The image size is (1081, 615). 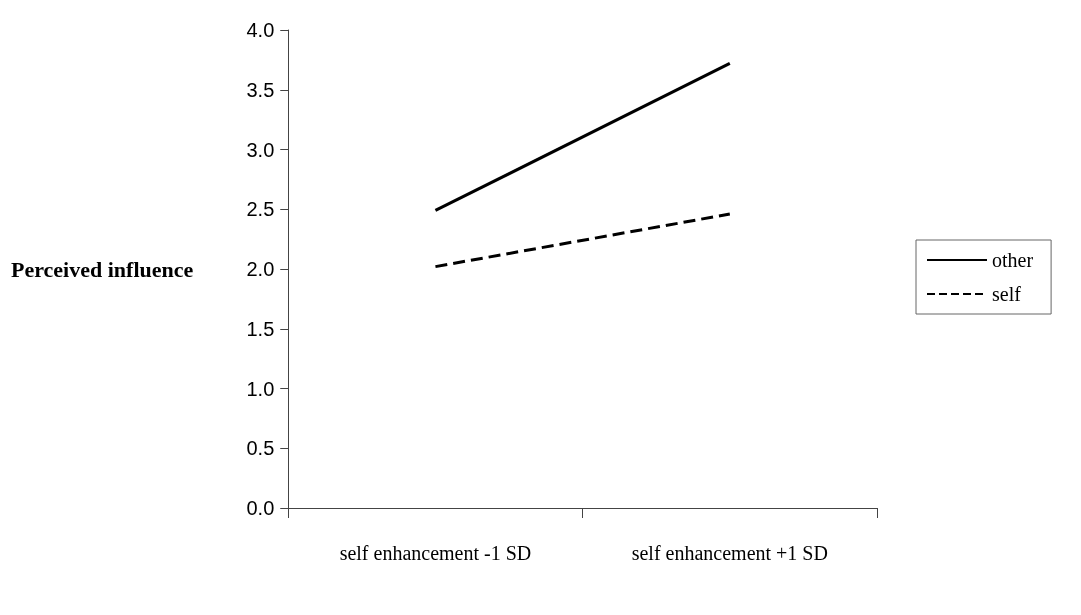 What do you see at coordinates (102, 269) in the screenshot?
I see `y-axis-title: Perceived influence` at bounding box center [102, 269].